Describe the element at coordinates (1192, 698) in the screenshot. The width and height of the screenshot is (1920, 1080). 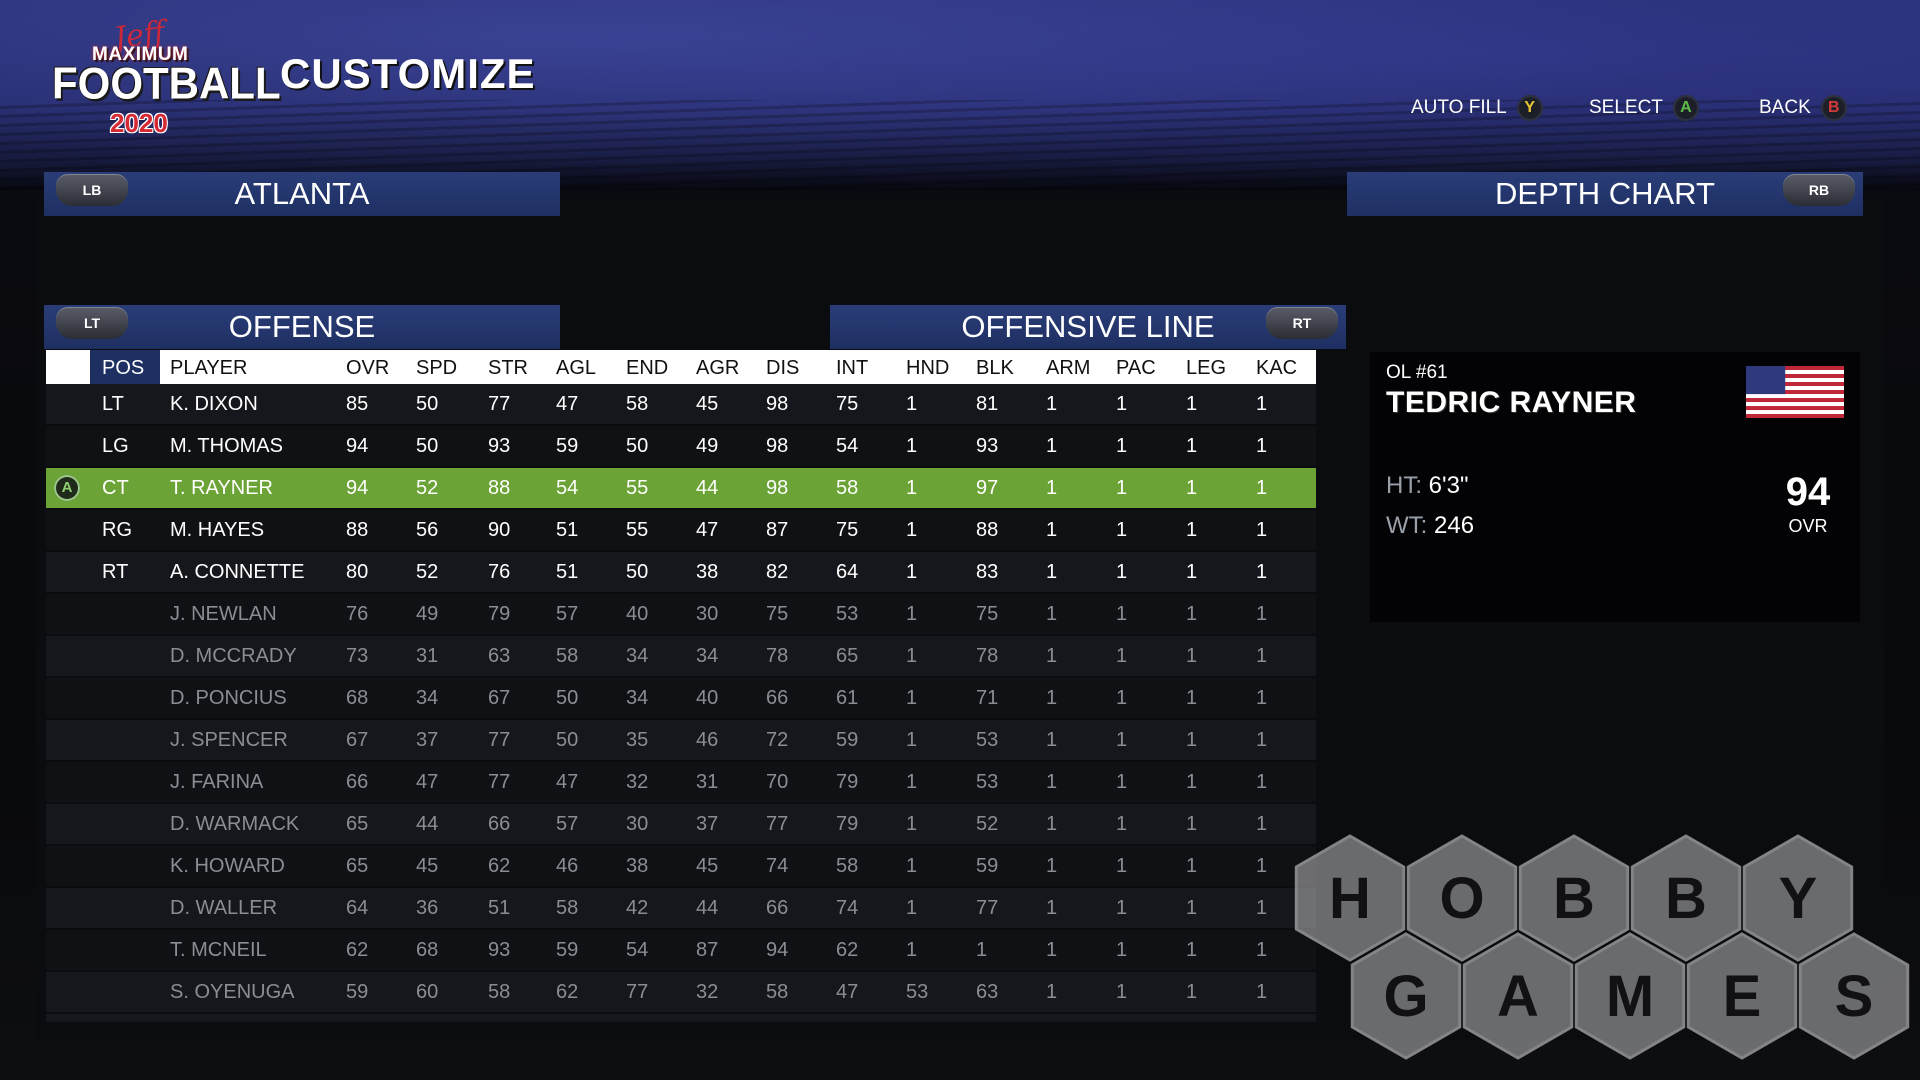
I see `cell-leg: 1` at that location.